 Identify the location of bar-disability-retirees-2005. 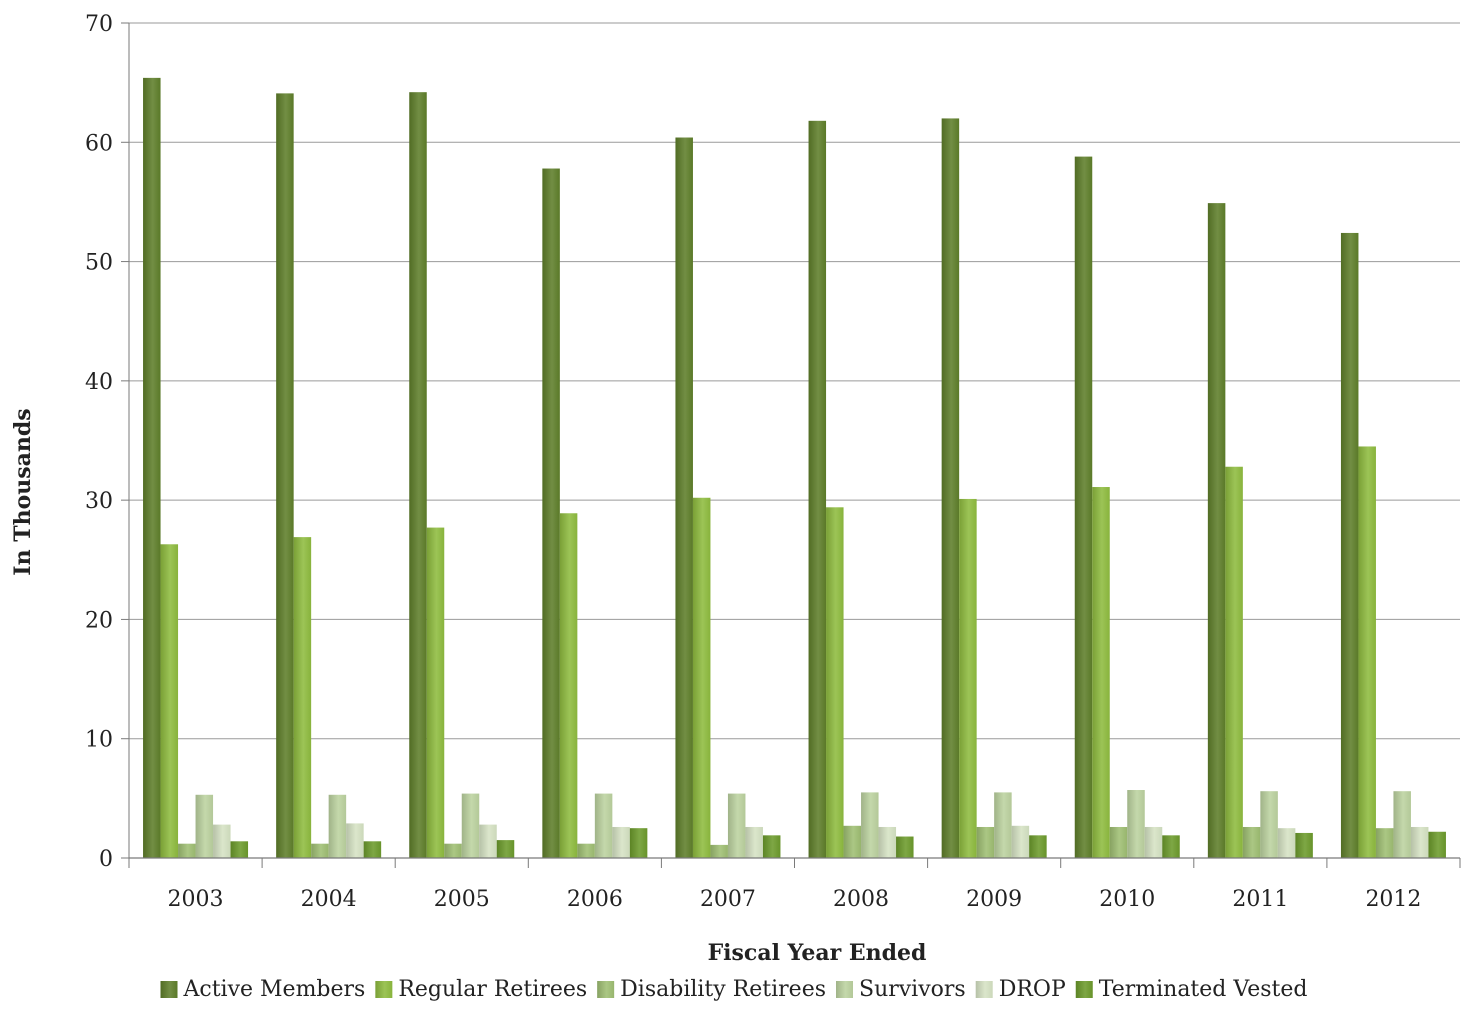
(453, 850).